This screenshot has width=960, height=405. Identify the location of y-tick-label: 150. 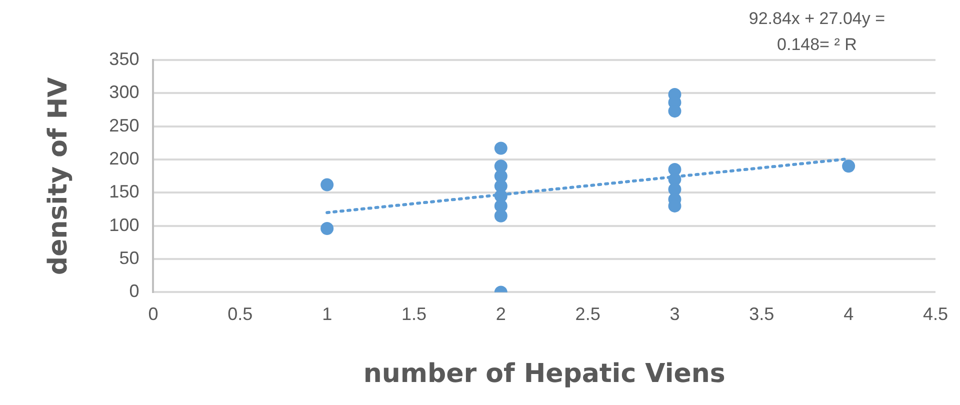
(124, 192).